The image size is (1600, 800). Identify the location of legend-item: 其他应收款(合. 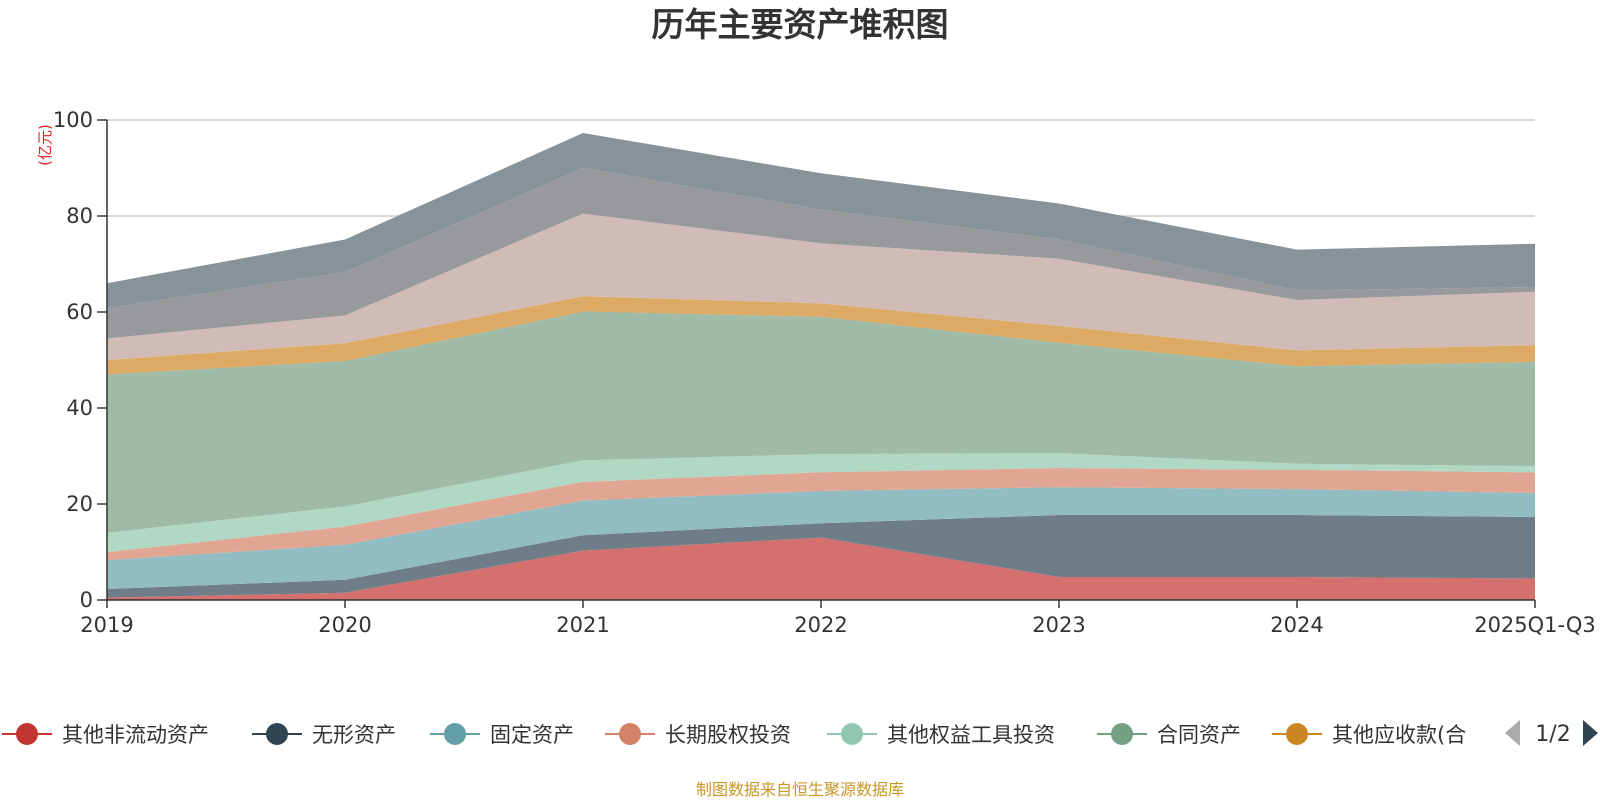
(1369, 735).